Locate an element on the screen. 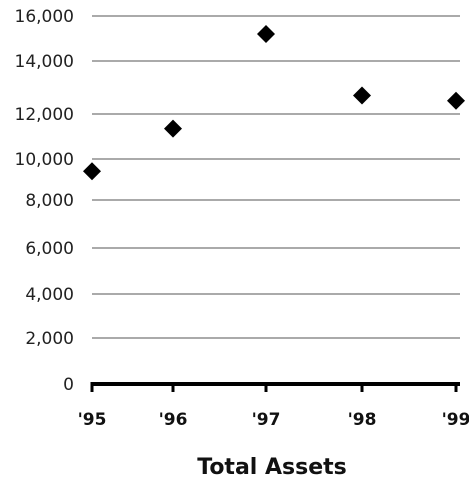 This screenshot has height=486, width=469. x-axis-ticks is located at coordinates (274, 387).